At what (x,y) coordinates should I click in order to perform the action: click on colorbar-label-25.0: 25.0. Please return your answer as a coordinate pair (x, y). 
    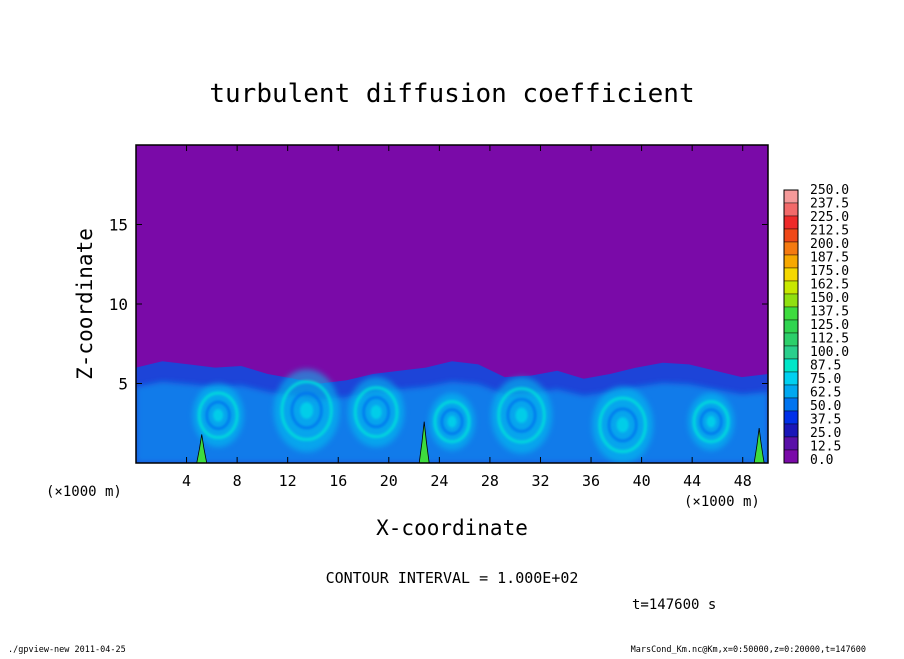
    Looking at the image, I should click on (825, 433).